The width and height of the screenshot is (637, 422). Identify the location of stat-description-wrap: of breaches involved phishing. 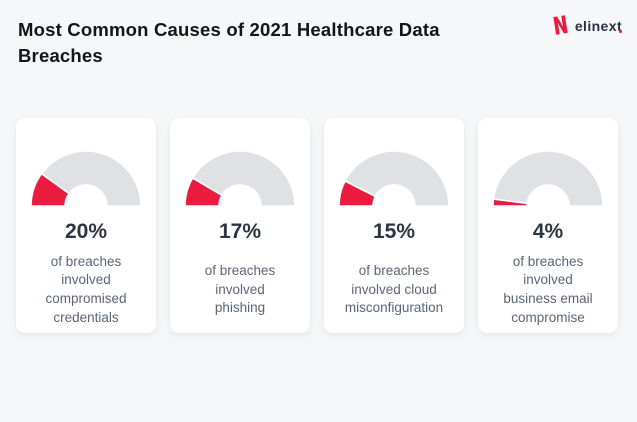
(240, 290).